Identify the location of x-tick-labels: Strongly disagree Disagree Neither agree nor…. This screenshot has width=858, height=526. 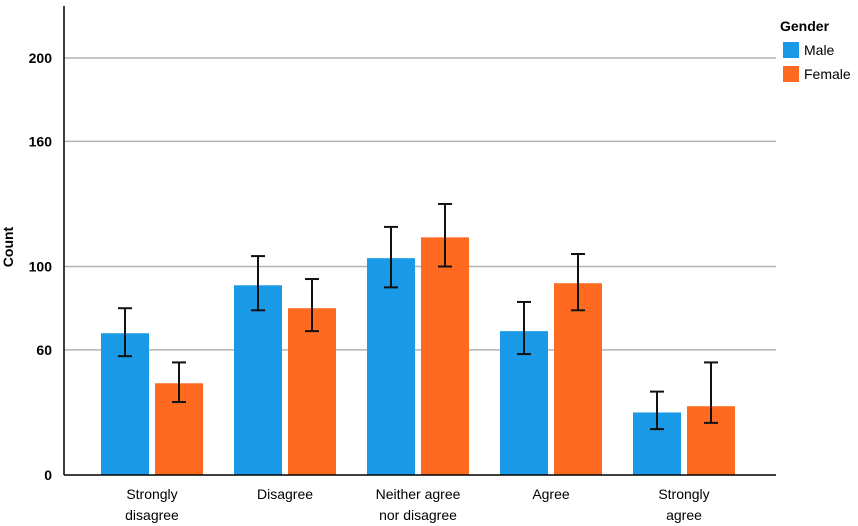
(417, 504).